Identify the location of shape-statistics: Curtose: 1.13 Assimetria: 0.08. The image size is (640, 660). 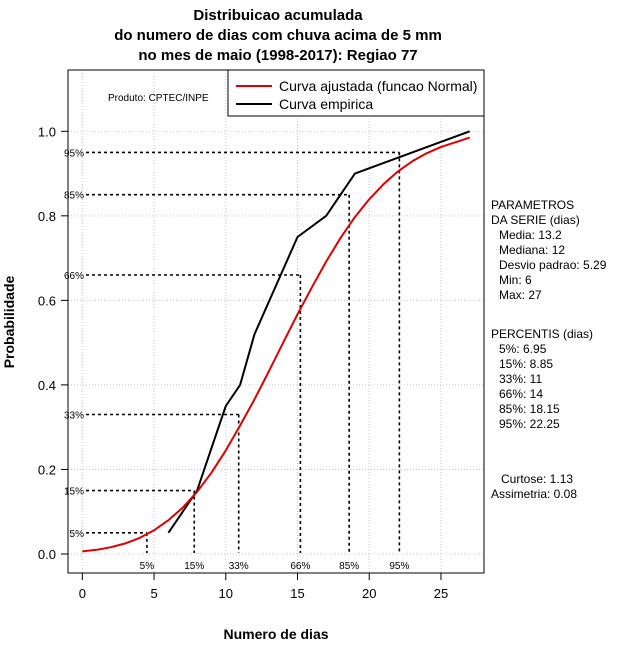
(534, 487).